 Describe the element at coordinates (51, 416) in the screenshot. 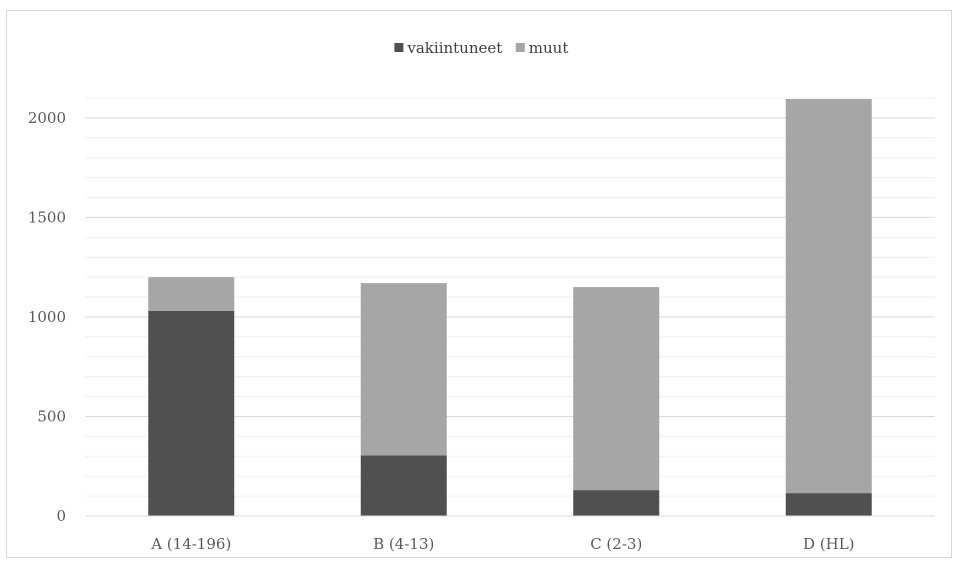

I see `y-tick-label: 500` at that location.